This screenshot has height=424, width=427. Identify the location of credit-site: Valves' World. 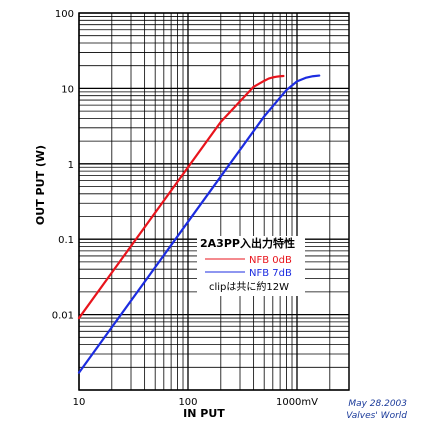
(376, 416).